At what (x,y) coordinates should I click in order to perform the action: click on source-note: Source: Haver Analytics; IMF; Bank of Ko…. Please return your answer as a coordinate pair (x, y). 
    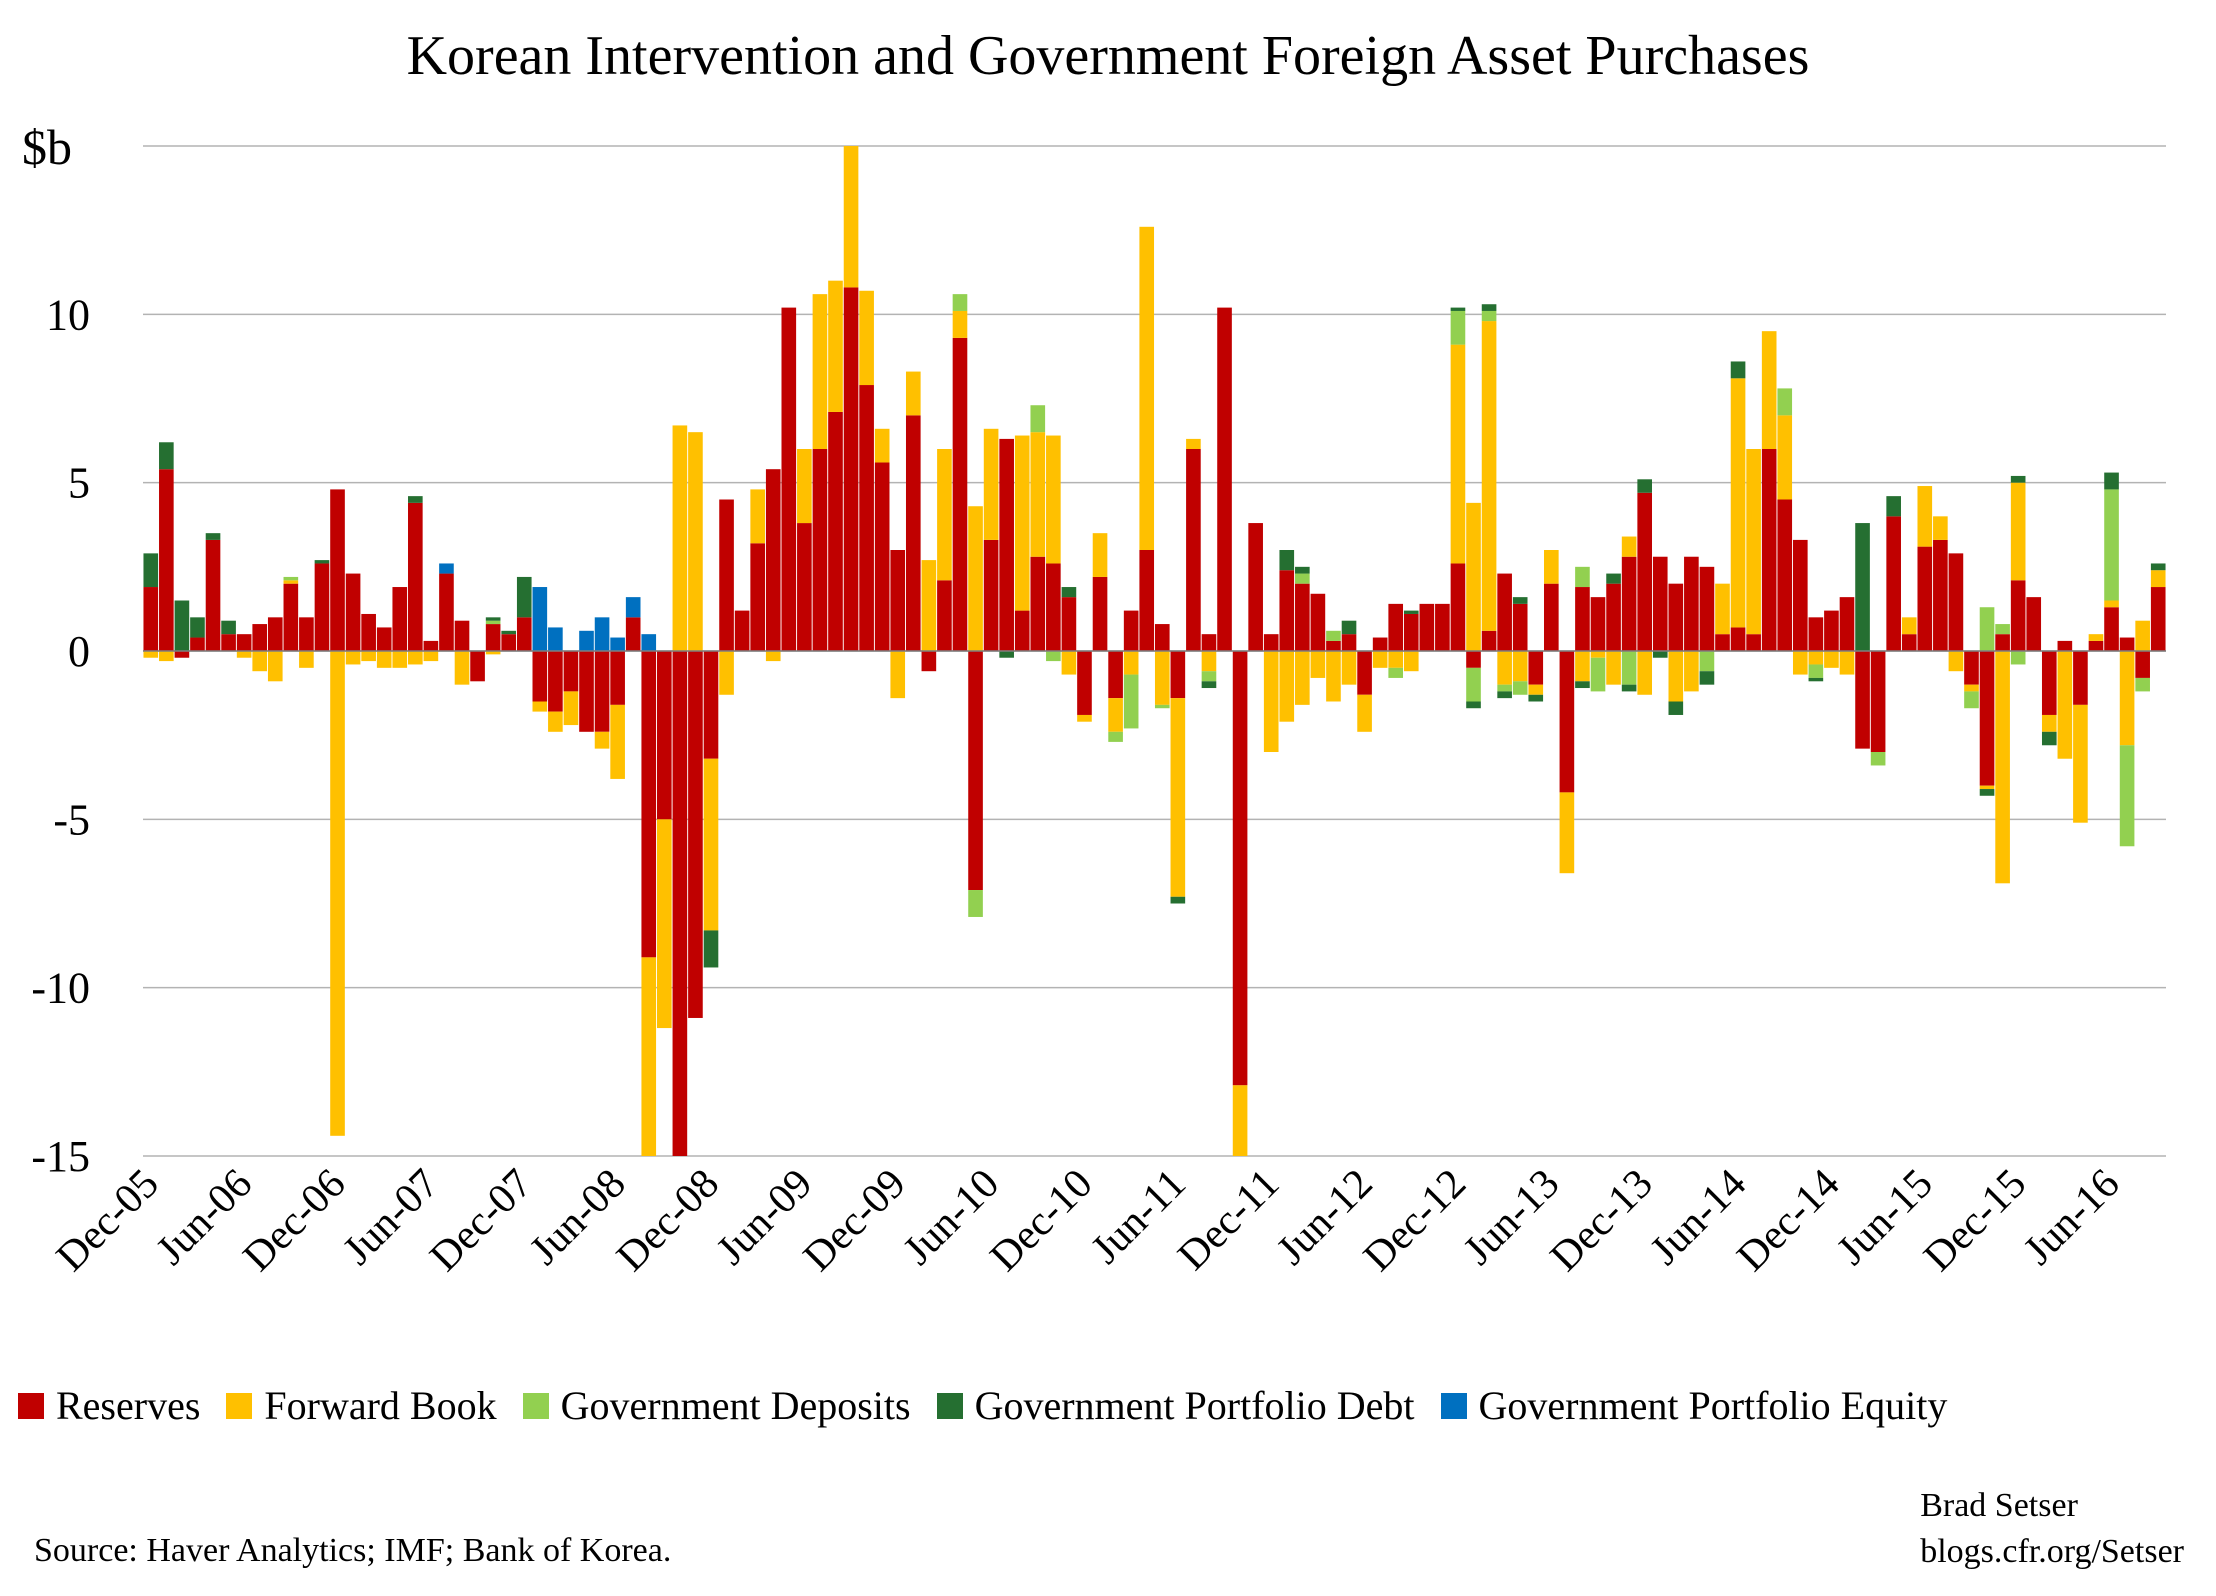
    Looking at the image, I should click on (353, 1550).